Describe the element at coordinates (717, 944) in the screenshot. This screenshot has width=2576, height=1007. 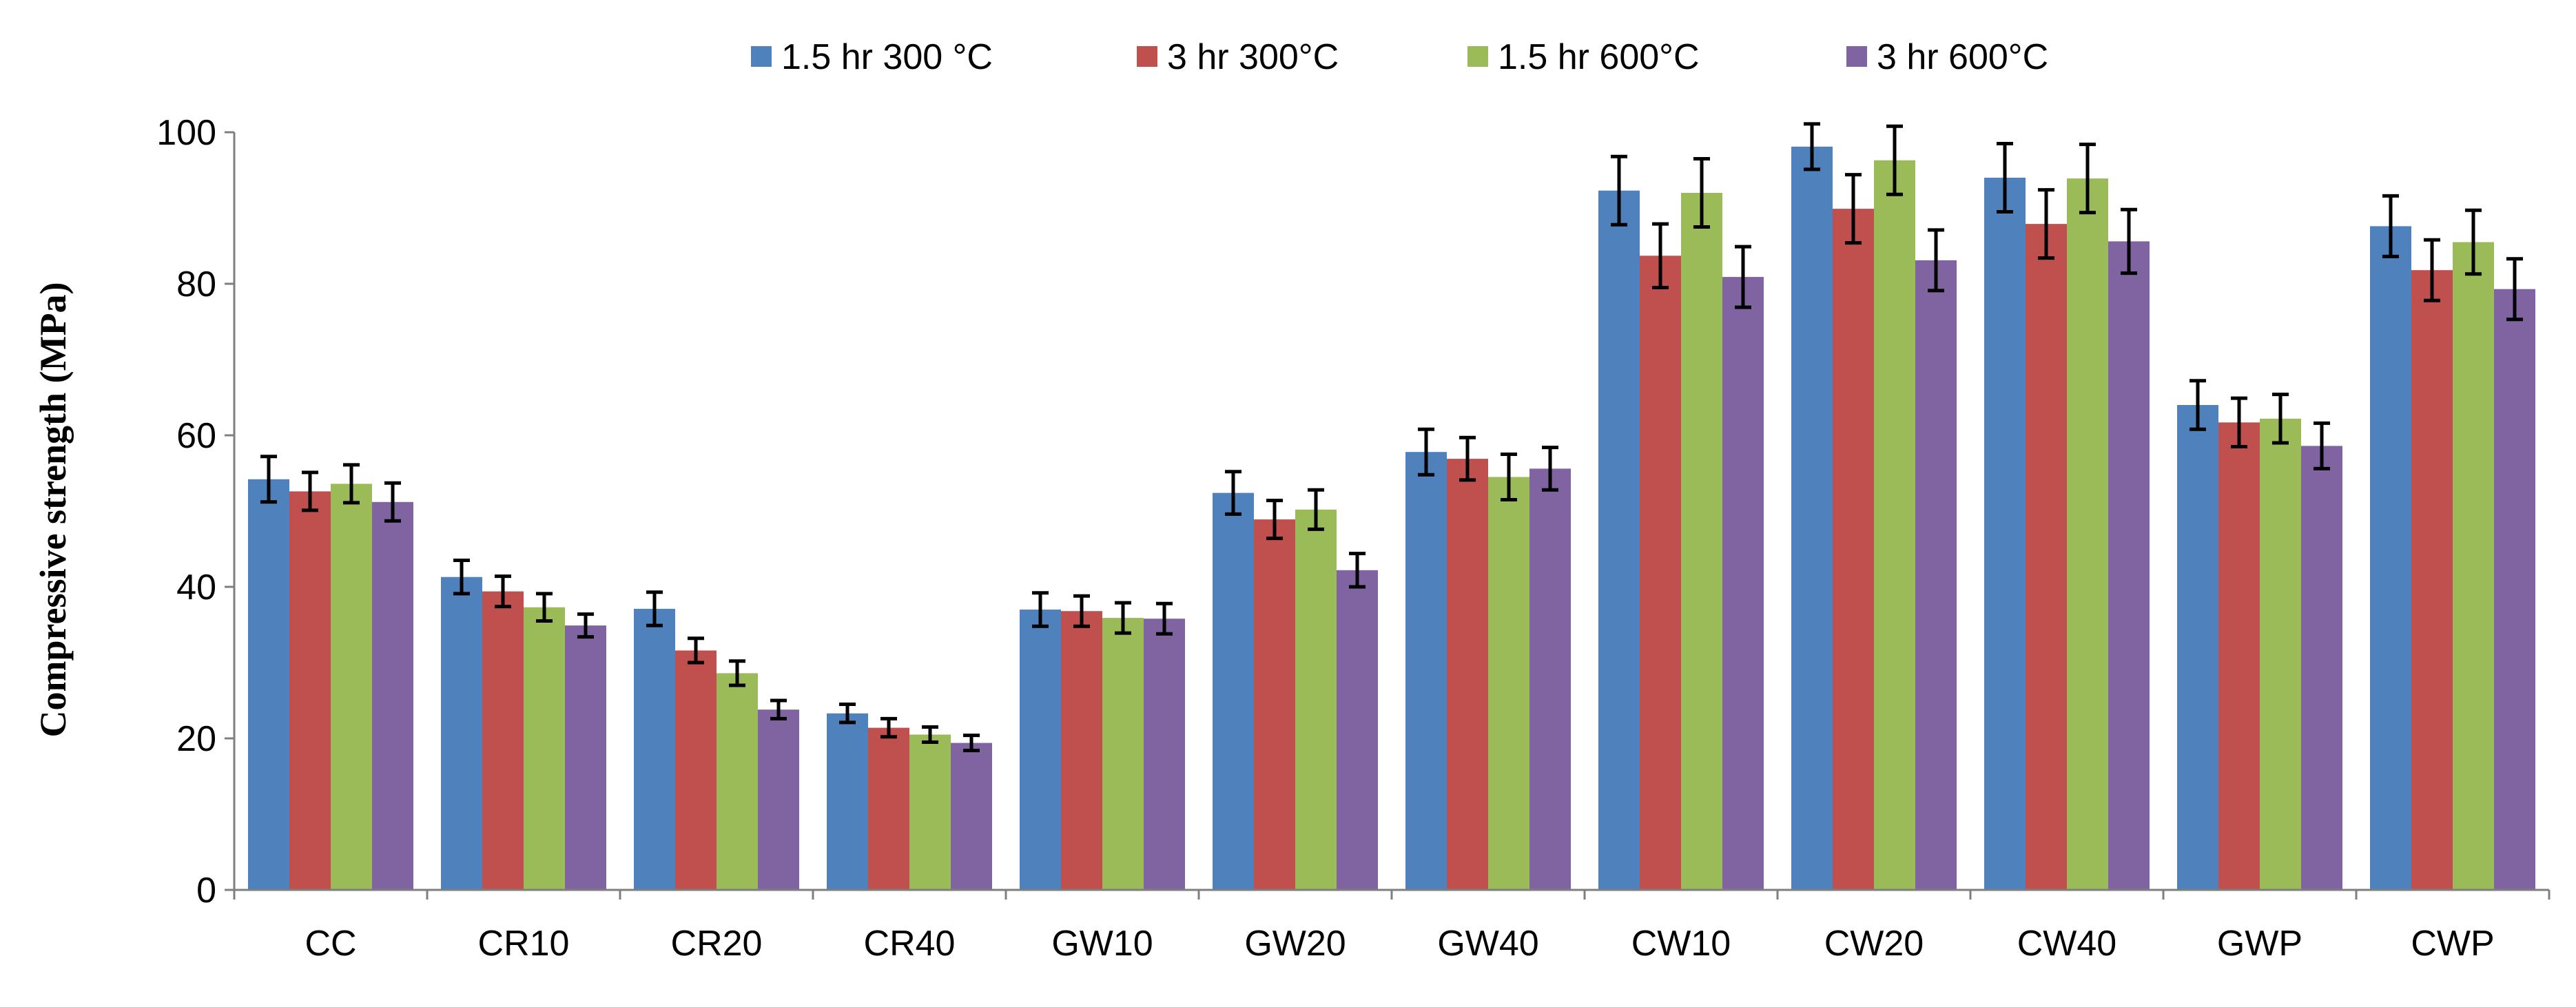
I see `x-tick-label: CR20` at that location.